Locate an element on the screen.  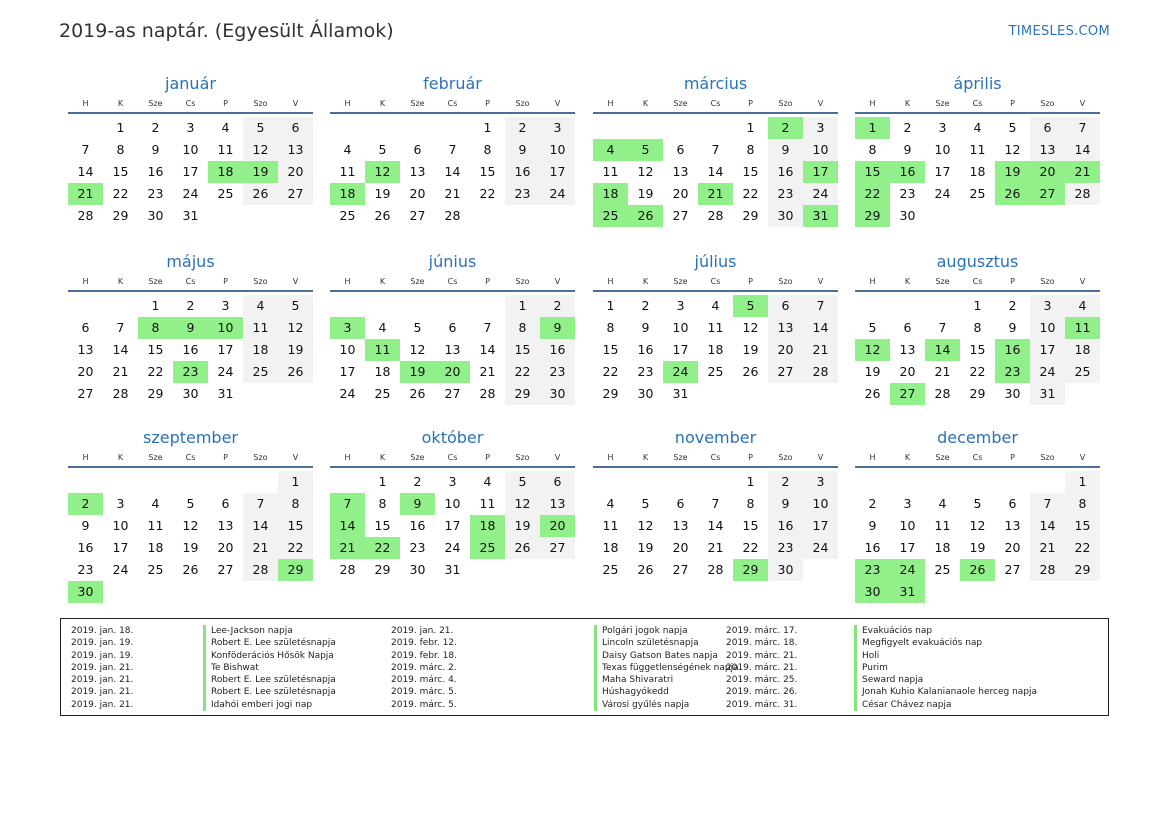
holiday-day: 11 is located at coordinates (382, 350).